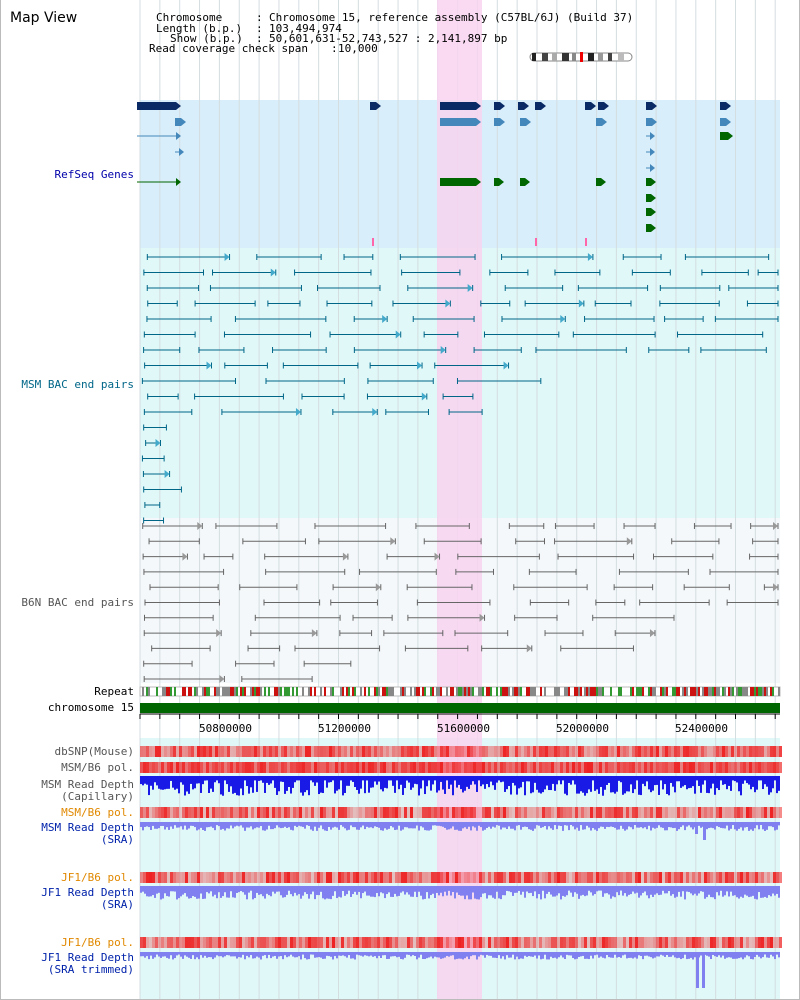 Image resolution: width=800 pixels, height=1000 pixels. Describe the element at coordinates (654, 106) in the screenshot. I see `gene-strand-arrow` at that location.